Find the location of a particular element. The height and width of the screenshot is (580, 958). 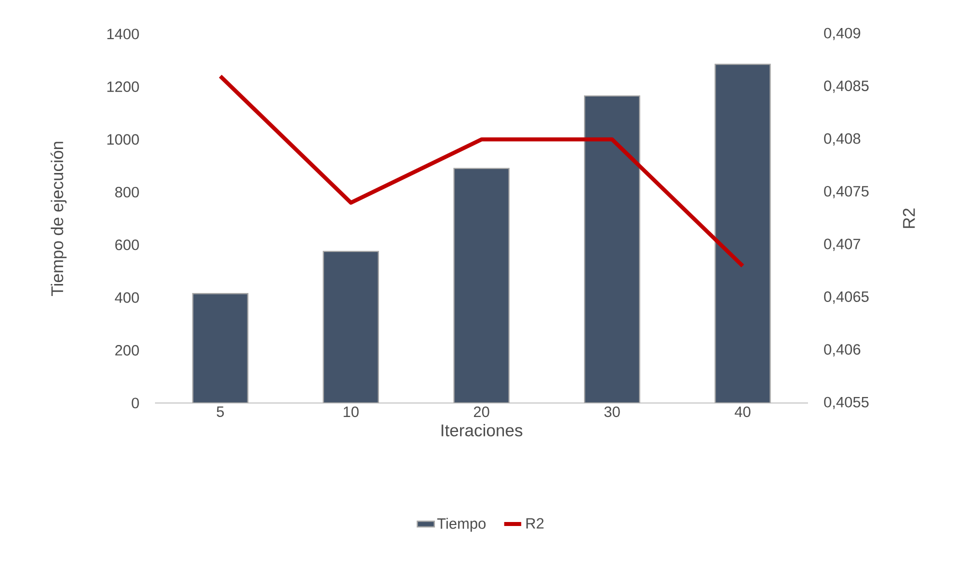

y-tick-label: 800 is located at coordinates (127, 192).